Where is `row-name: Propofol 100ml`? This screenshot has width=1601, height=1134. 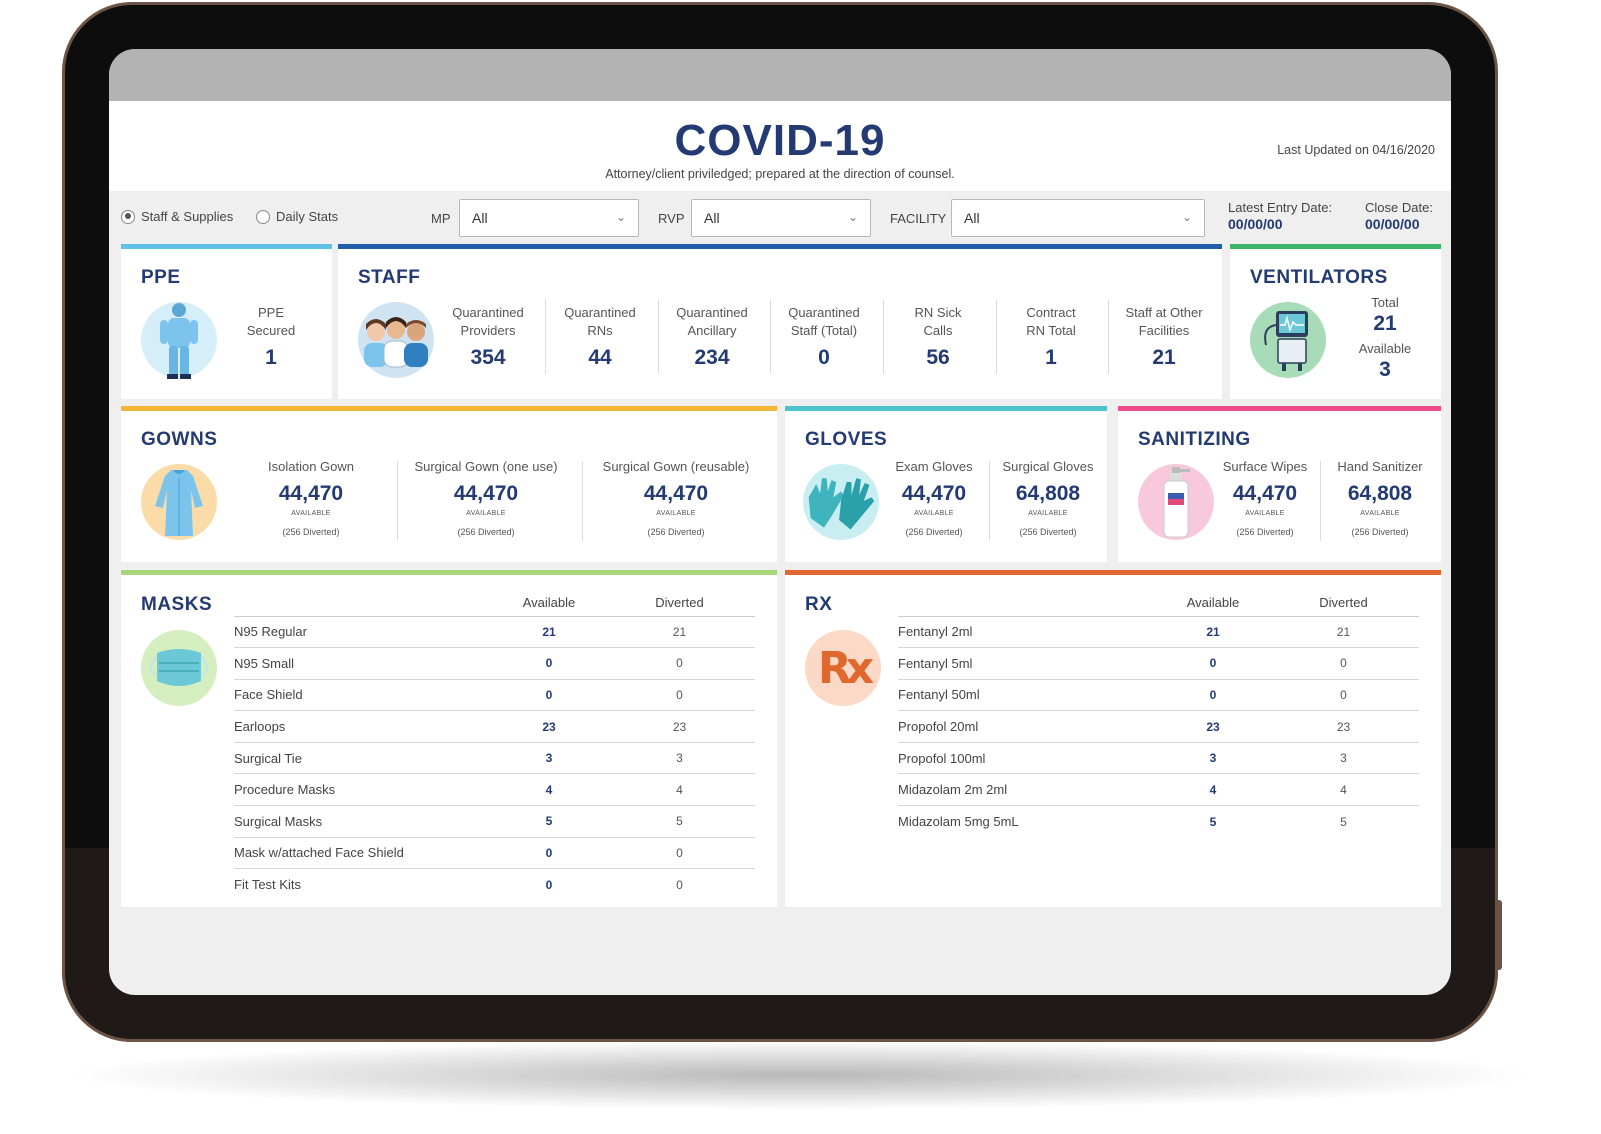 row-name: Propofol 100ml is located at coordinates (1028, 758).